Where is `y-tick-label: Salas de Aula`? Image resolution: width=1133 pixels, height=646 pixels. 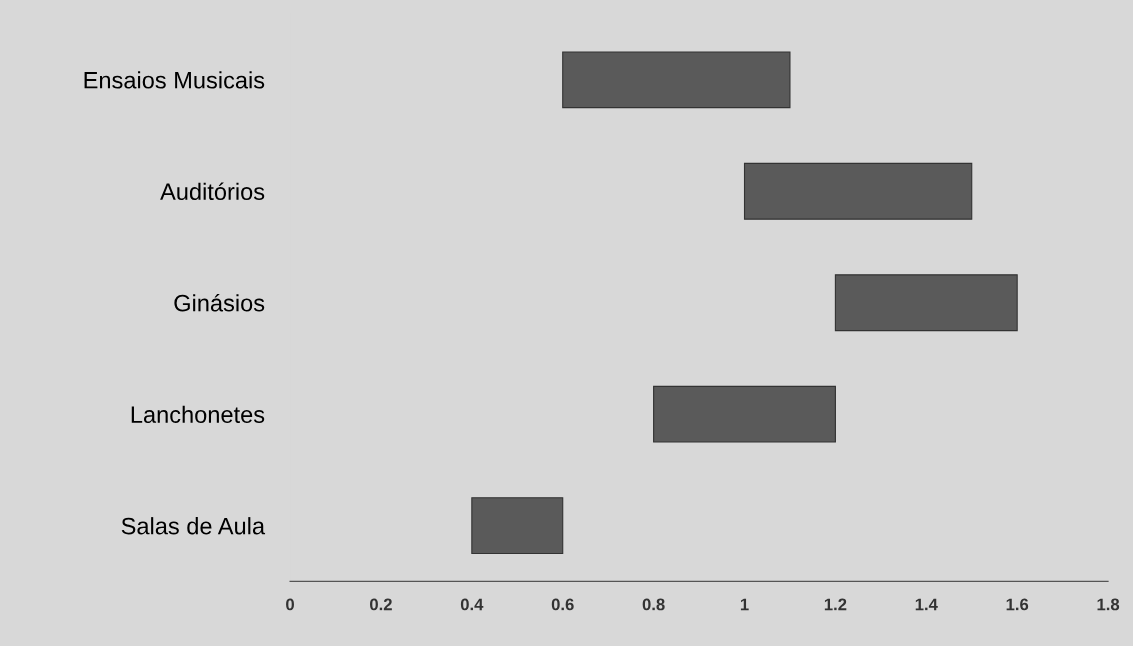
y-tick-label: Salas de Aula is located at coordinates (193, 526).